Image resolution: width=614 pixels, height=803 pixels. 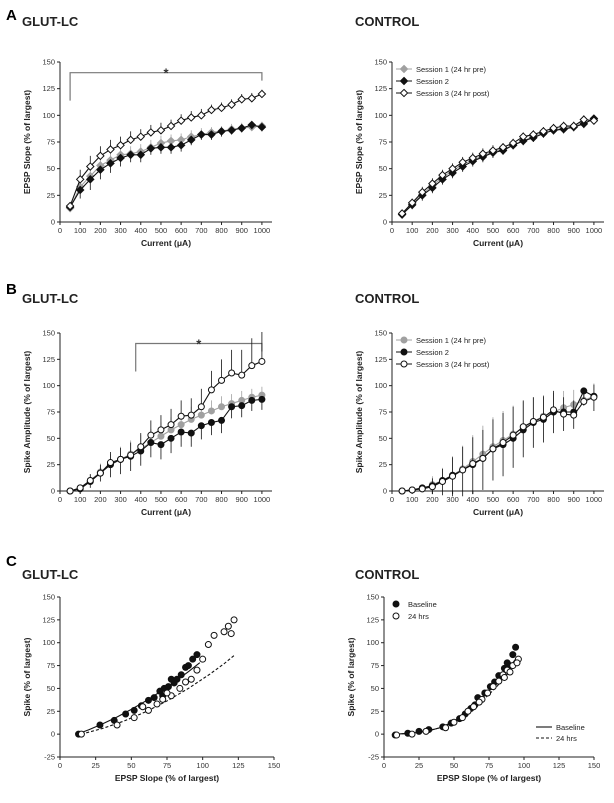 I want to click on x-tick-label: 200, so click(x=432, y=499).